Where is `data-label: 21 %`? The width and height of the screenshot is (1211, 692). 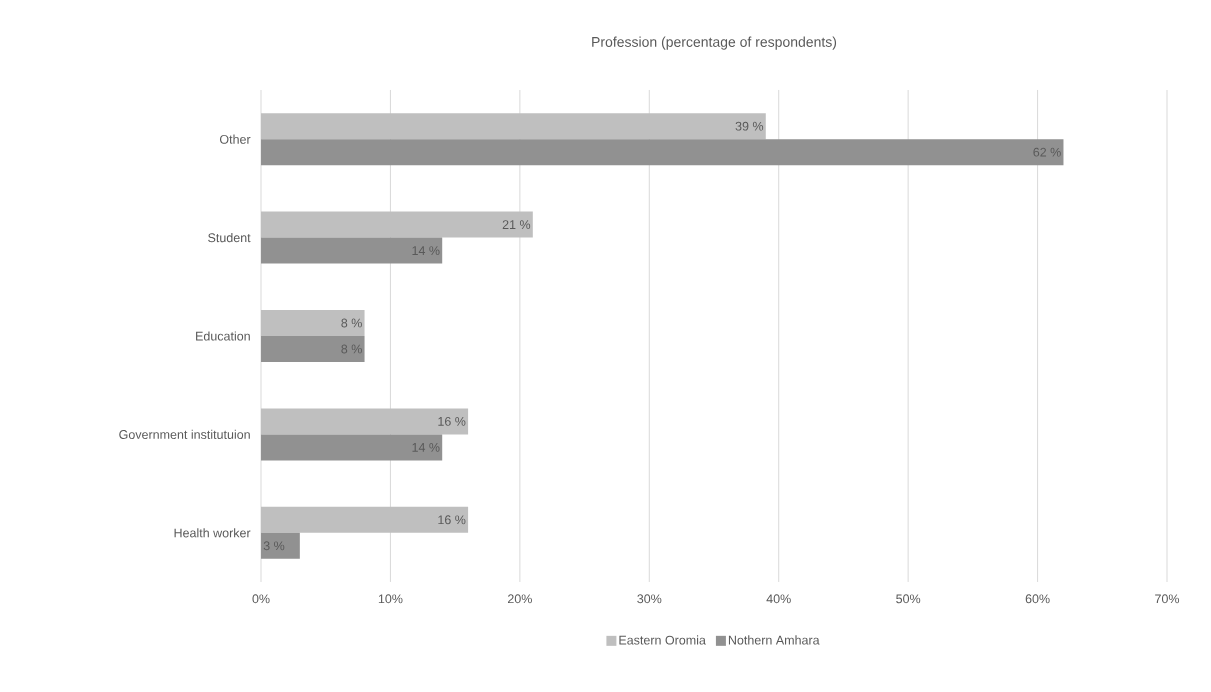
data-label: 21 % is located at coordinates (516, 224).